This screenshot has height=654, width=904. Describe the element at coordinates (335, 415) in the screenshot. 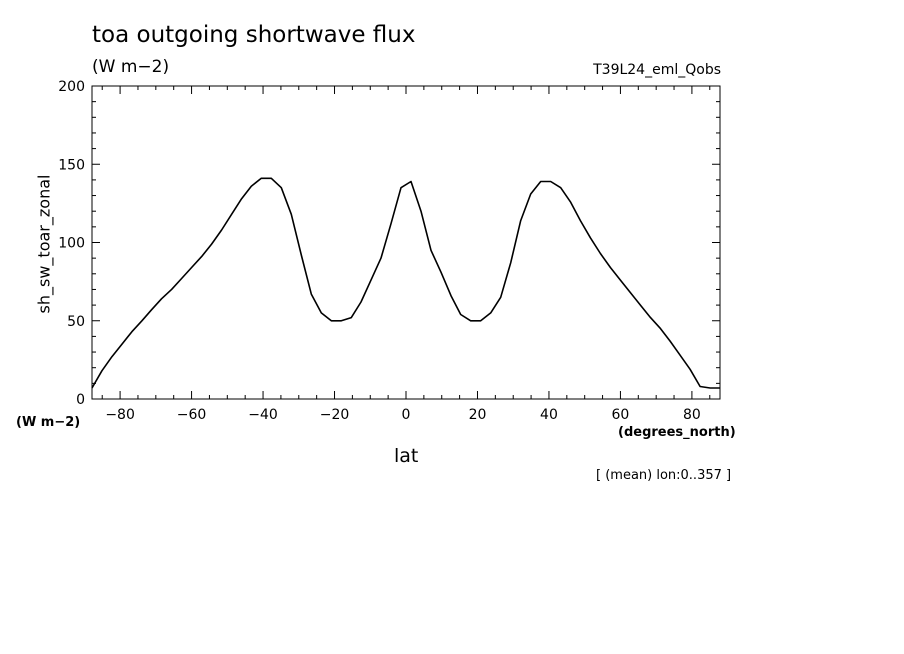

I see `x-tick-label: −20` at that location.